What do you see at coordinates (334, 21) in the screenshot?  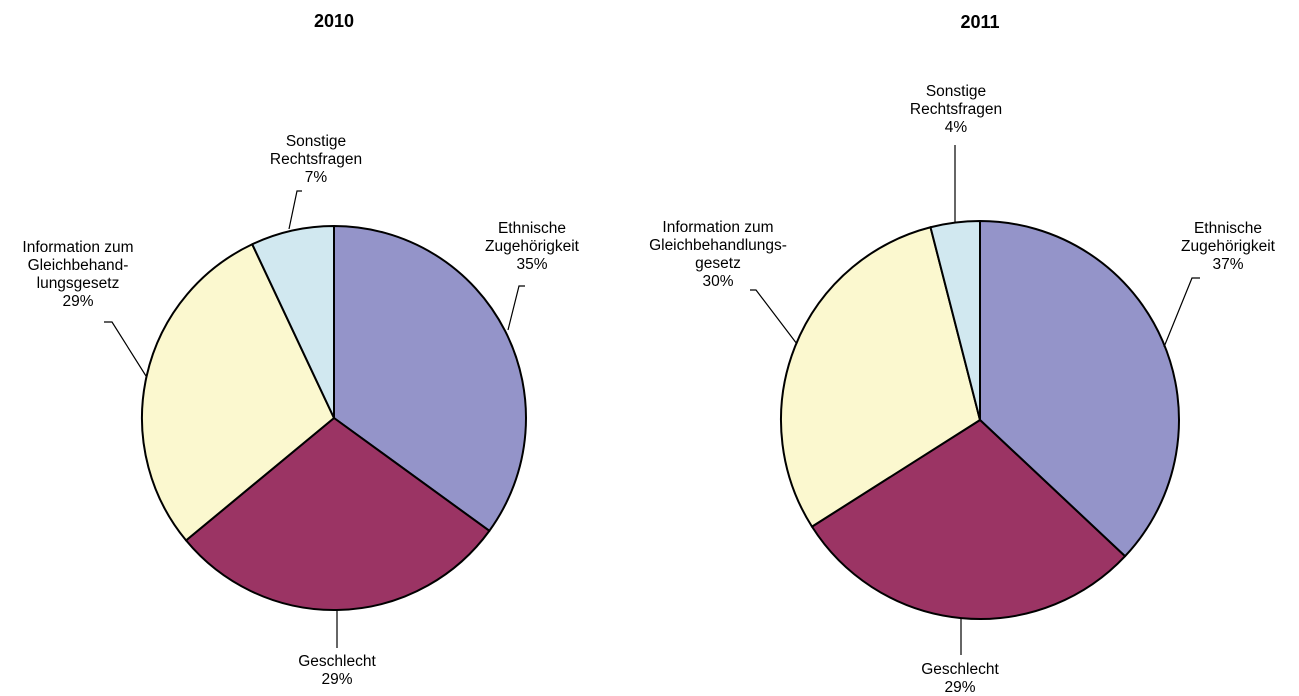 I see `chart-title: 2010` at bounding box center [334, 21].